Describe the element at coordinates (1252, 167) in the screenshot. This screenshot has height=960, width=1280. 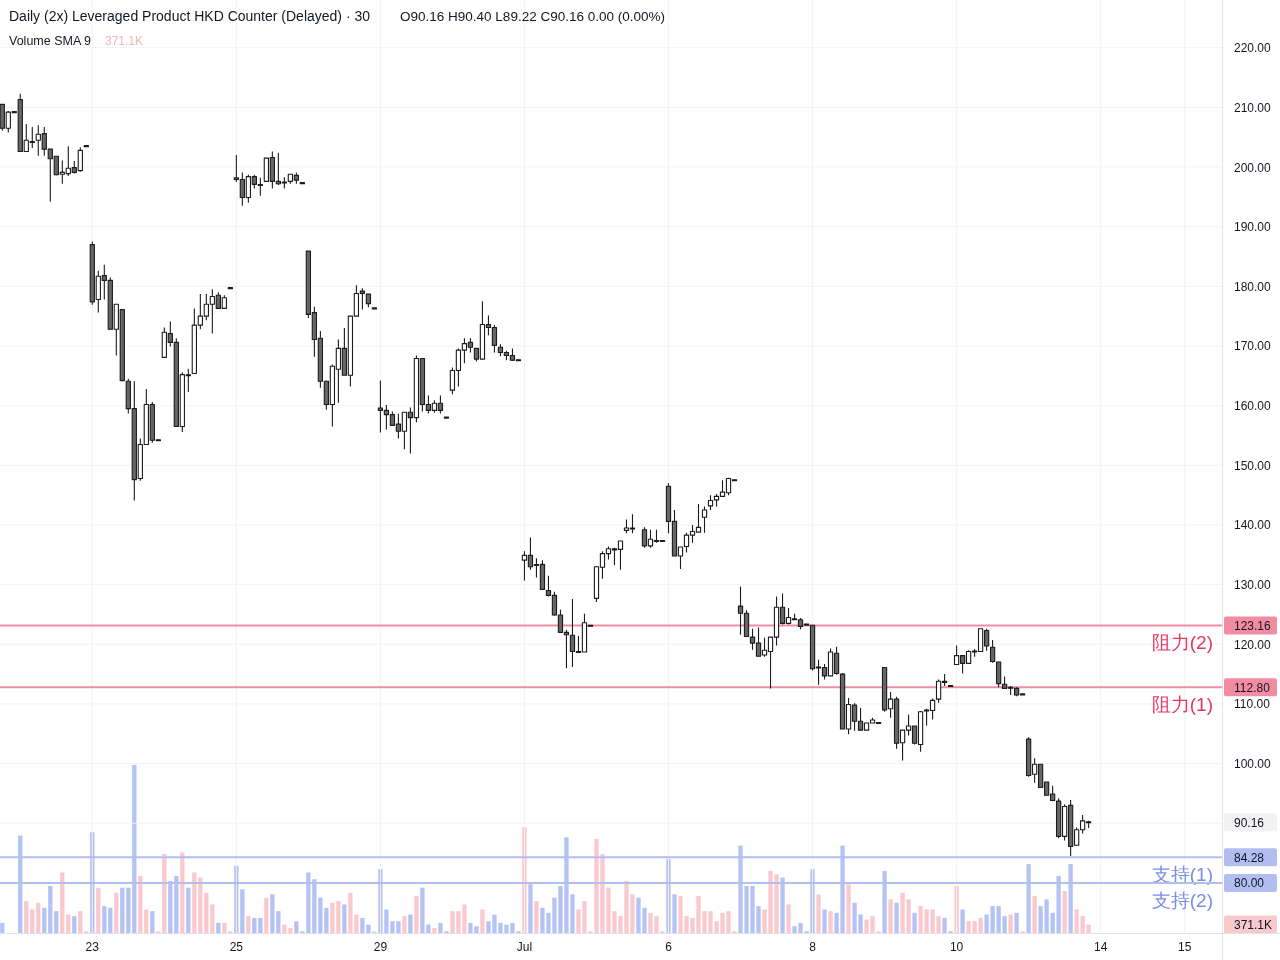
I see `y-tick-label: 200.00` at that location.